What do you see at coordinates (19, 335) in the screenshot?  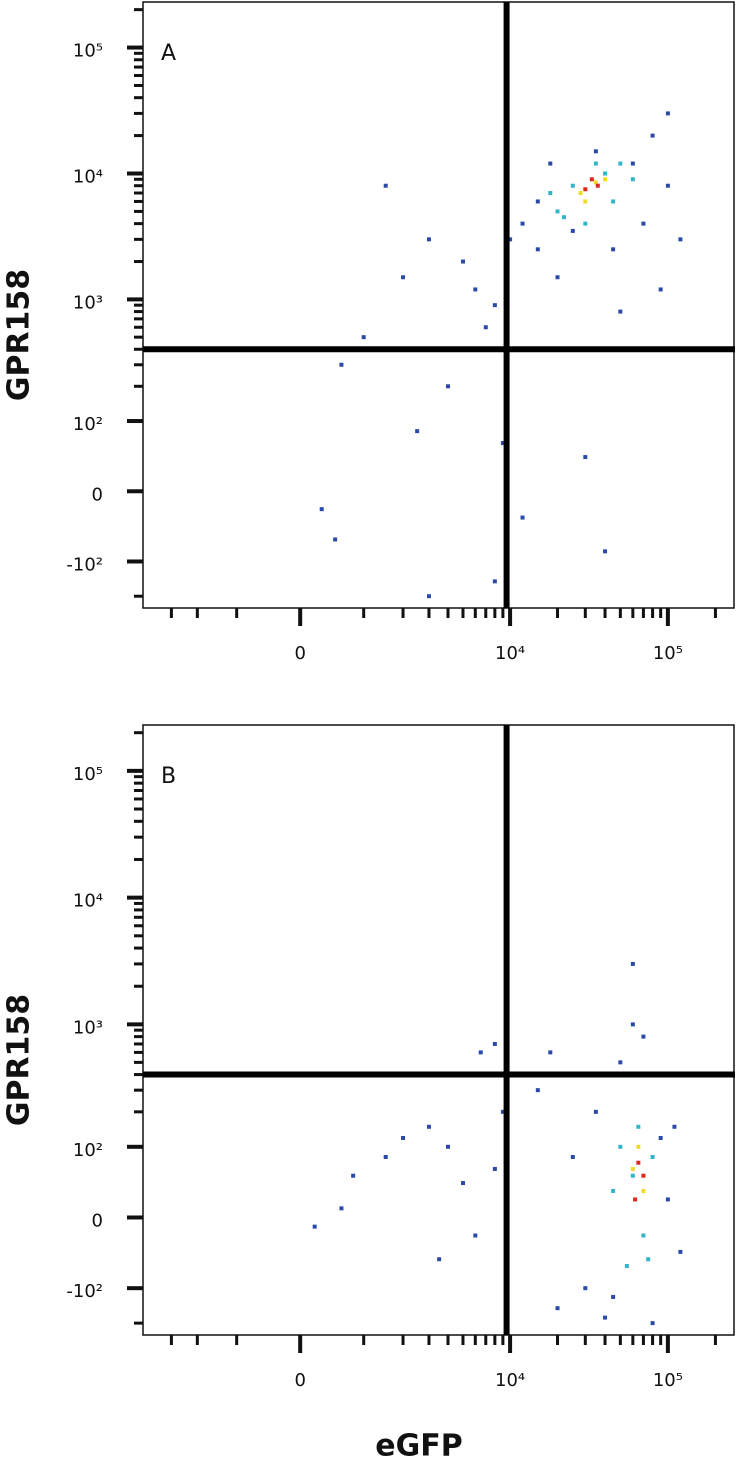 I see `y-axis-title: GPR158` at bounding box center [19, 335].